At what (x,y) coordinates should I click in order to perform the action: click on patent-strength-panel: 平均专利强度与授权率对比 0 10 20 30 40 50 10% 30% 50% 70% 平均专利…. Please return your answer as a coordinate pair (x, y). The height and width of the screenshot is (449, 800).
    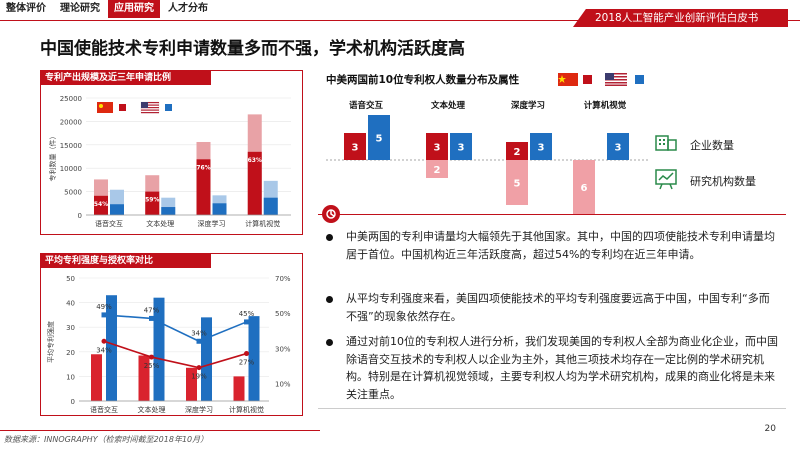
    Looking at the image, I should click on (171, 334).